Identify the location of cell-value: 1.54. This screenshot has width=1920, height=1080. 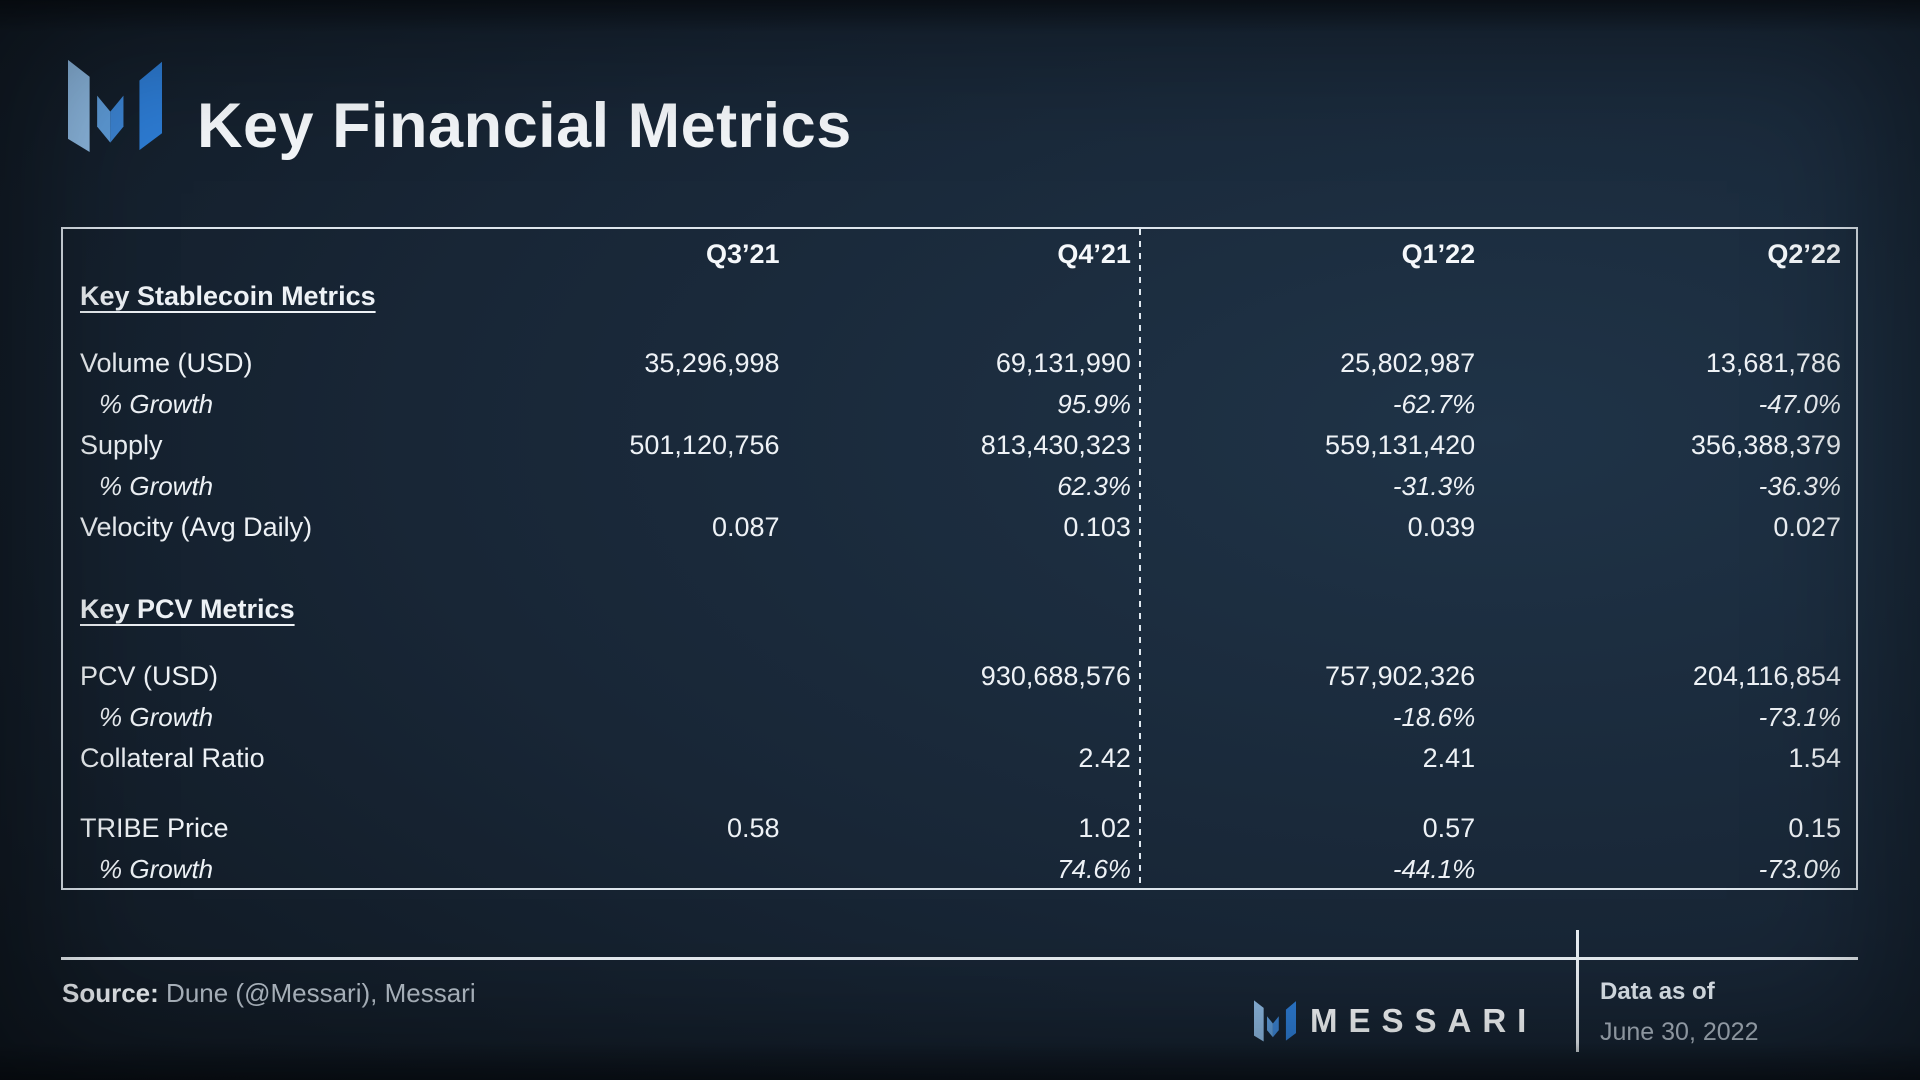
(1814, 758).